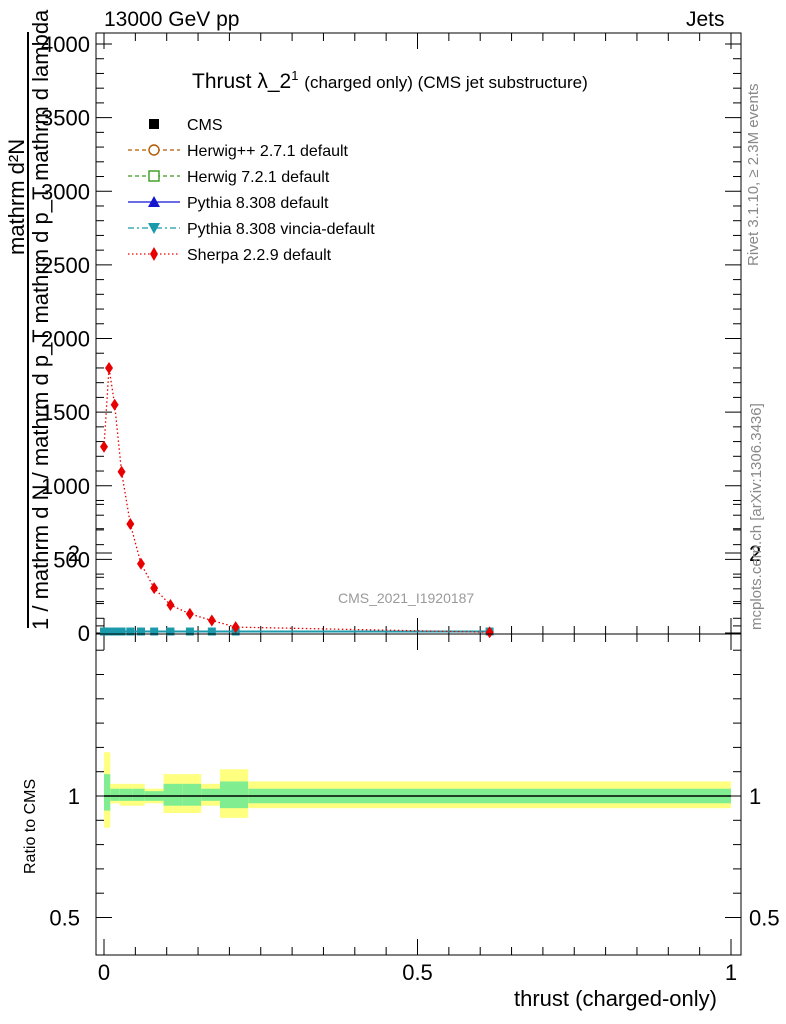  Describe the element at coordinates (295, 75) in the screenshot. I see `chart-title-sup: 1` at that location.